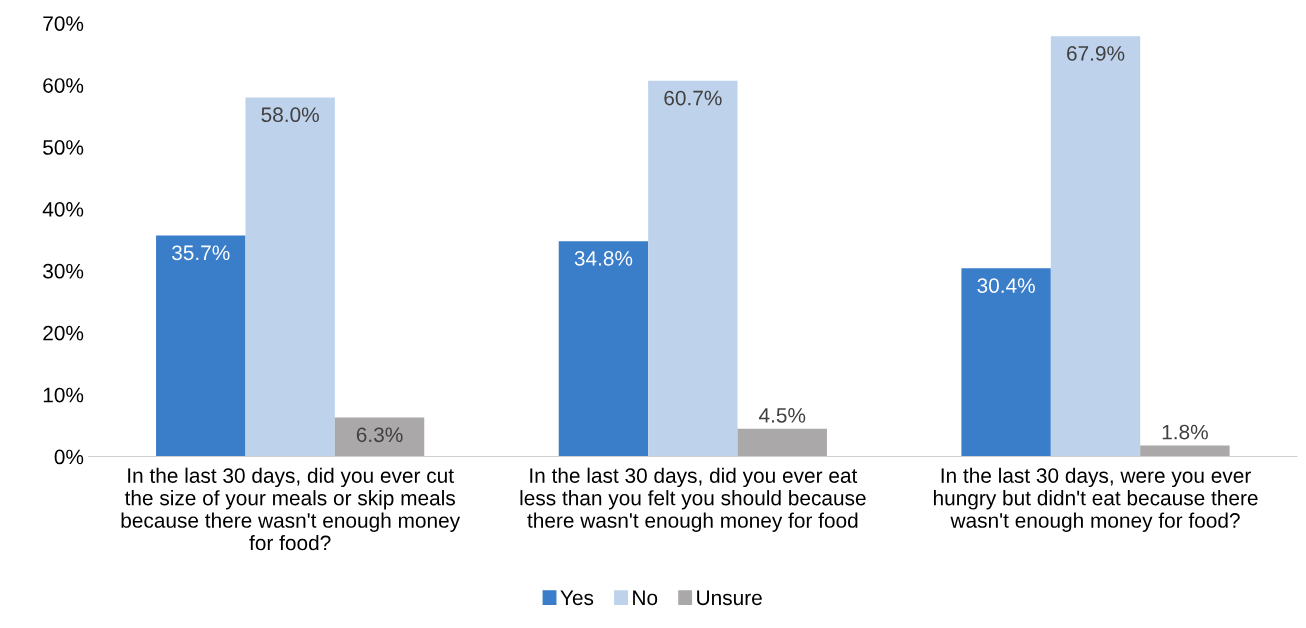 This screenshot has width=1306, height=628. Describe the element at coordinates (63, 209) in the screenshot. I see `y-tick-label: 40%` at that location.